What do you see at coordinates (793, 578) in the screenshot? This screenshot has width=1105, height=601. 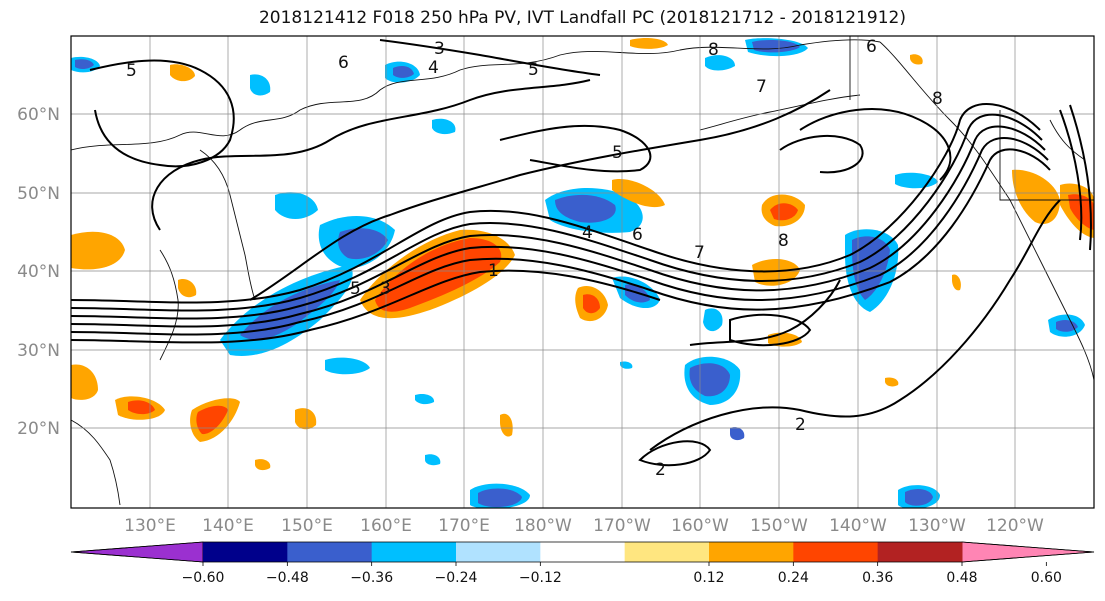 I see `colorbar-tick-label: 0.24` at bounding box center [793, 578].